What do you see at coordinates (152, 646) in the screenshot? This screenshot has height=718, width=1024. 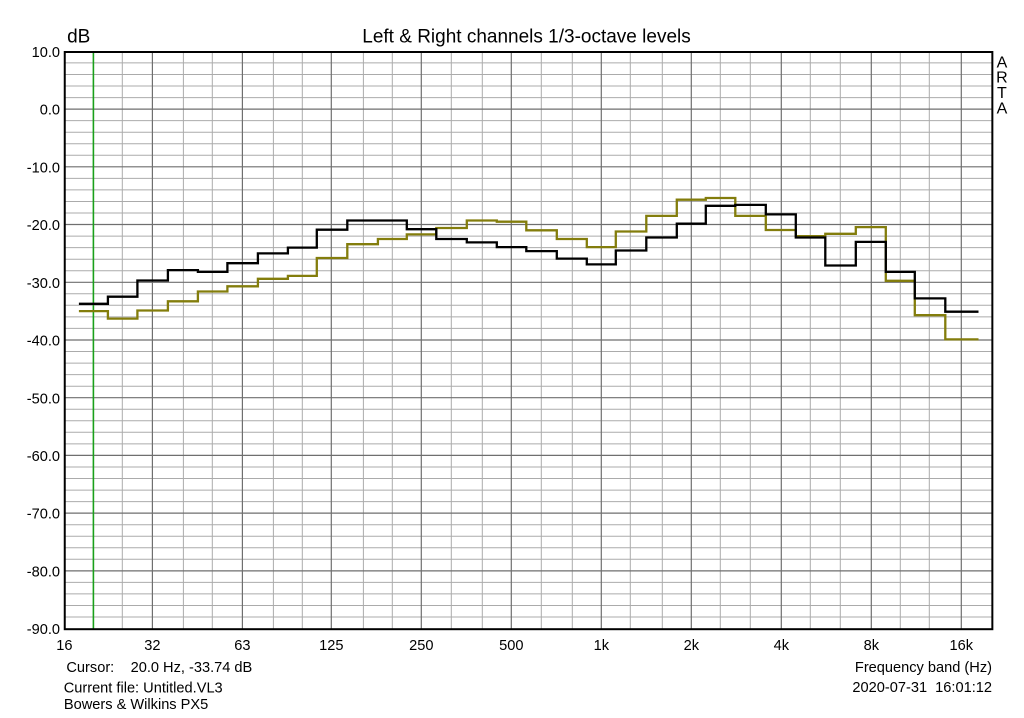 I see `svg-text: 32` at bounding box center [152, 646].